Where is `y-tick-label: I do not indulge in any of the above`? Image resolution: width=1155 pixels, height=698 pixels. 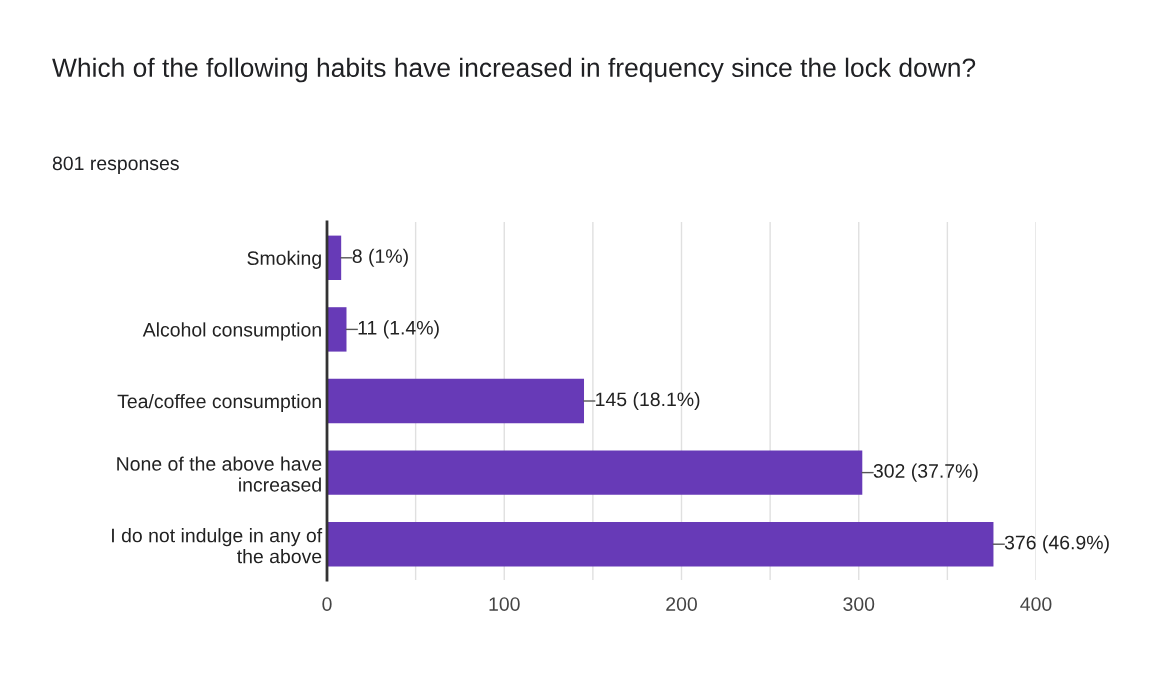 y-tick-label: I do not indulge in any of the above is located at coordinates (217, 546).